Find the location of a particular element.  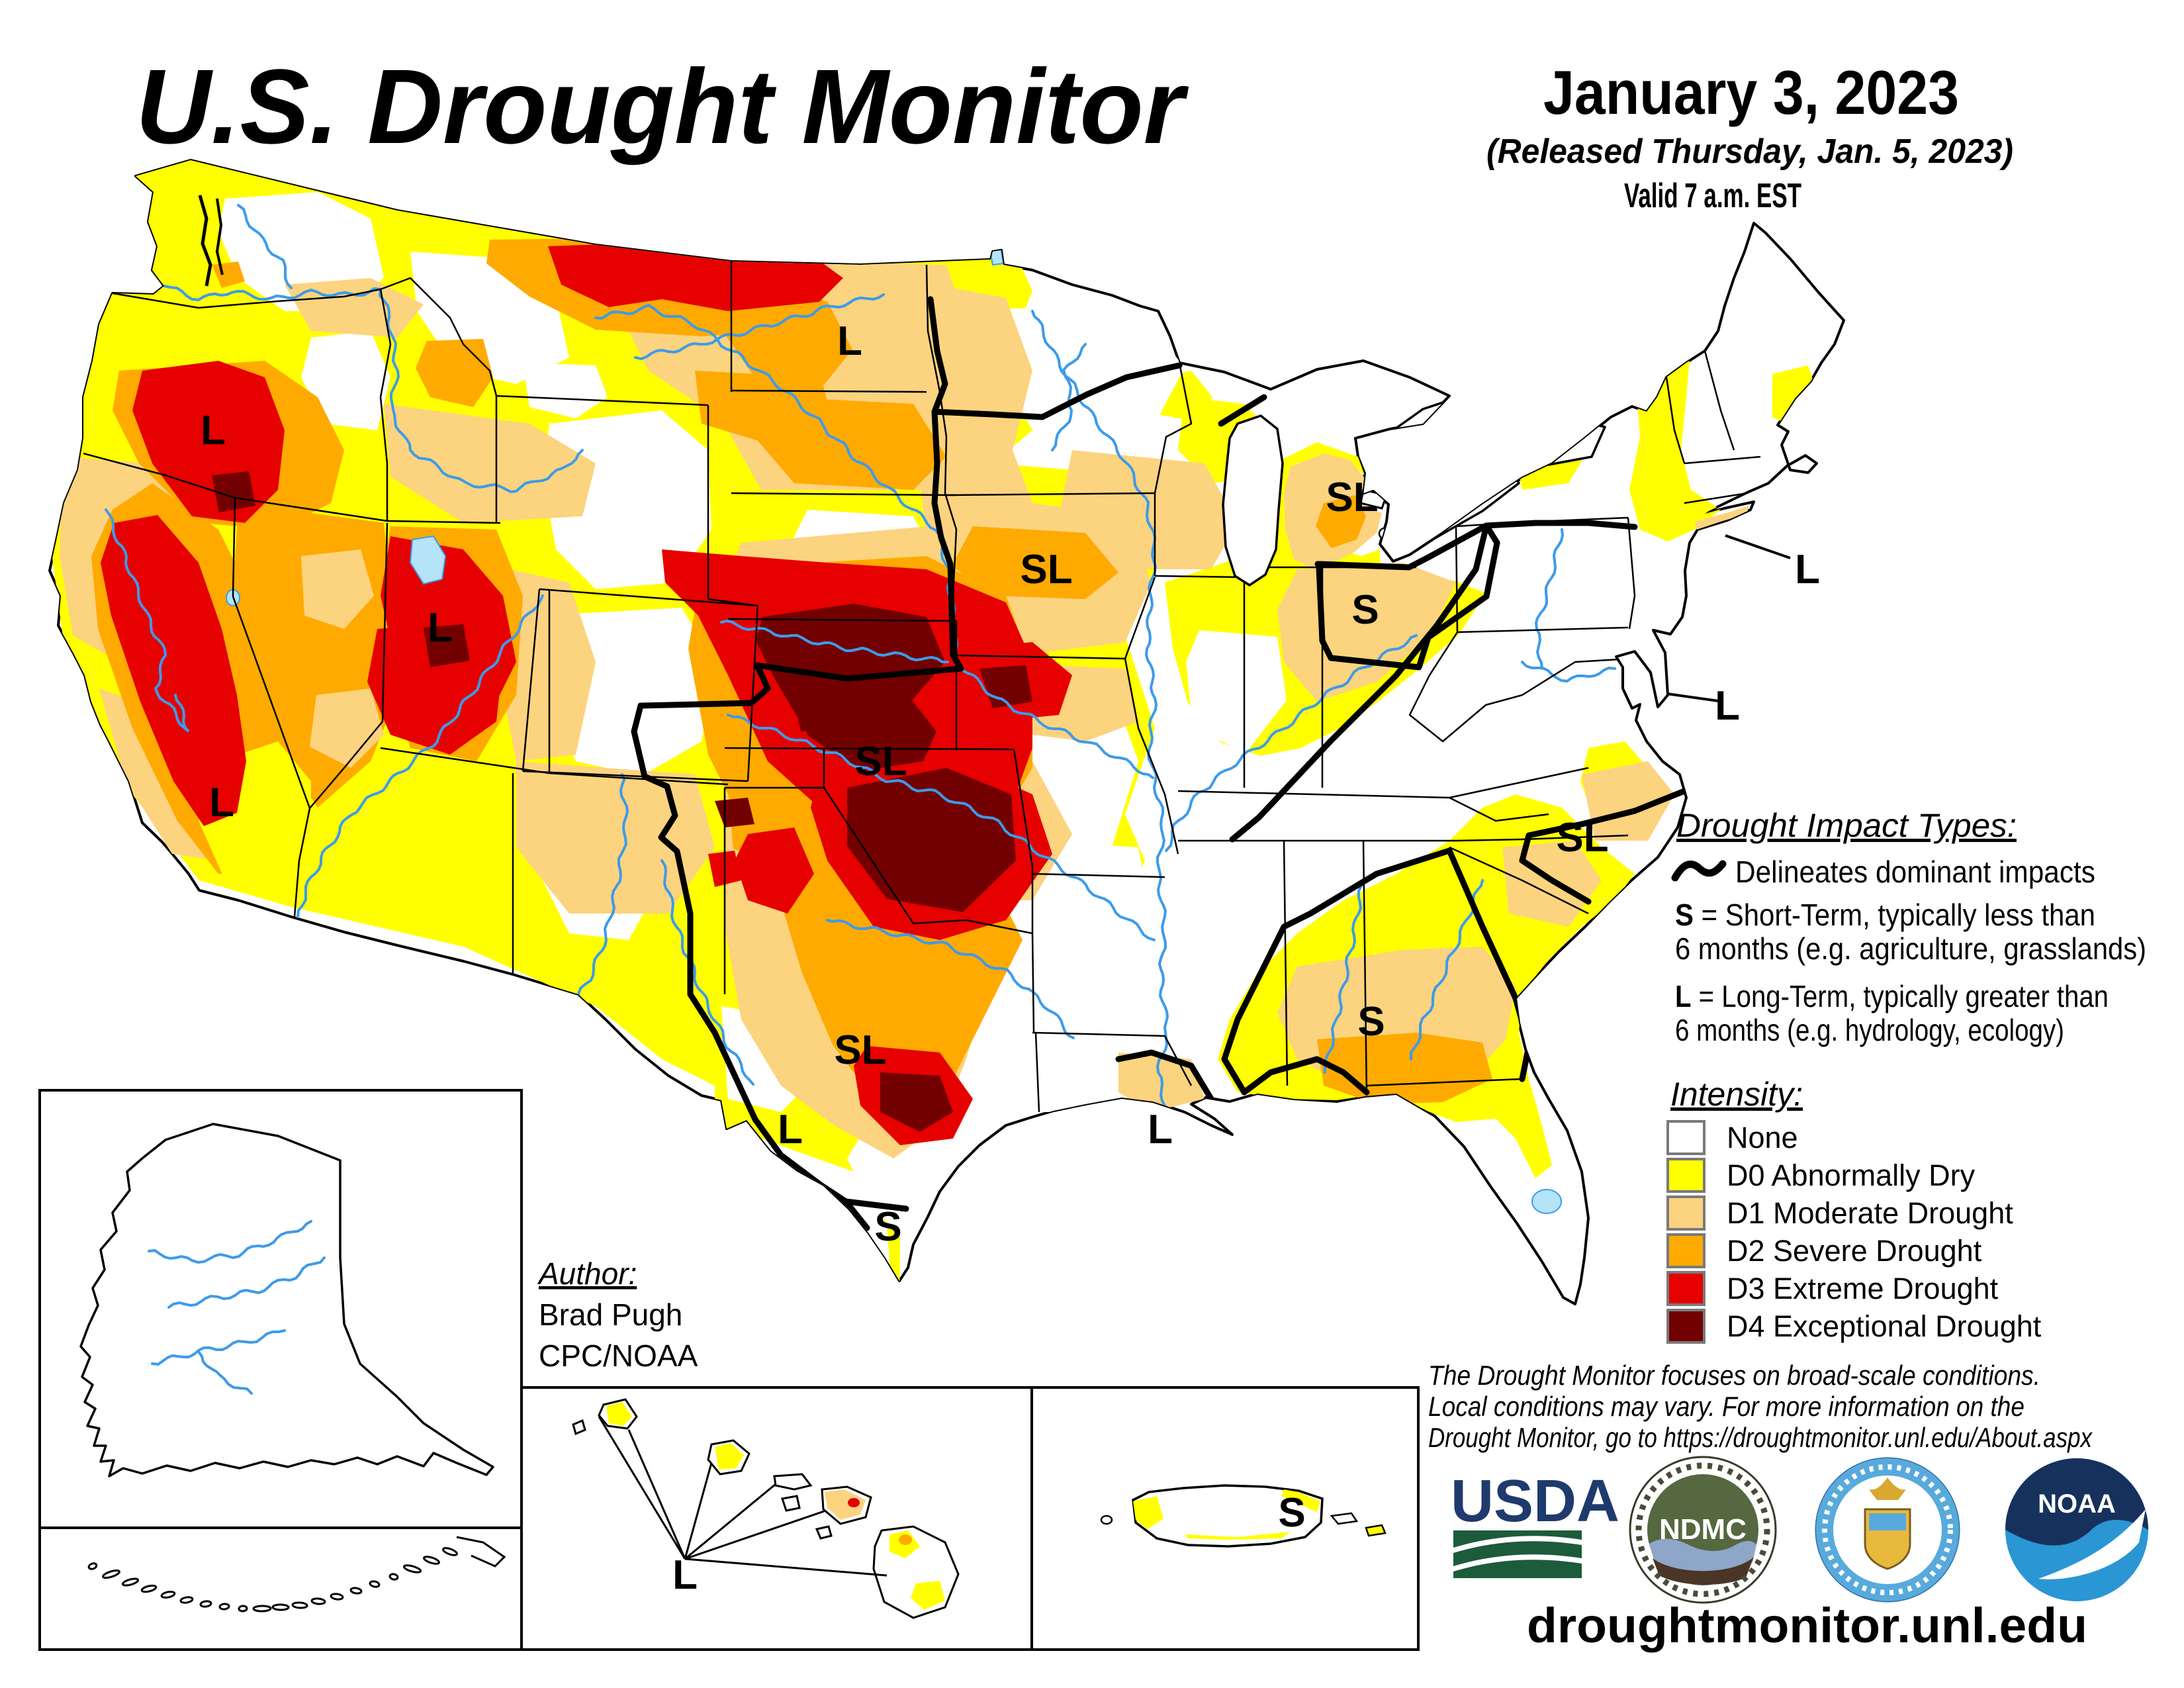

svg-text:L = Long-Term, typically great: L = Long-Term, typically greater than is located at coordinates (1892, 996).